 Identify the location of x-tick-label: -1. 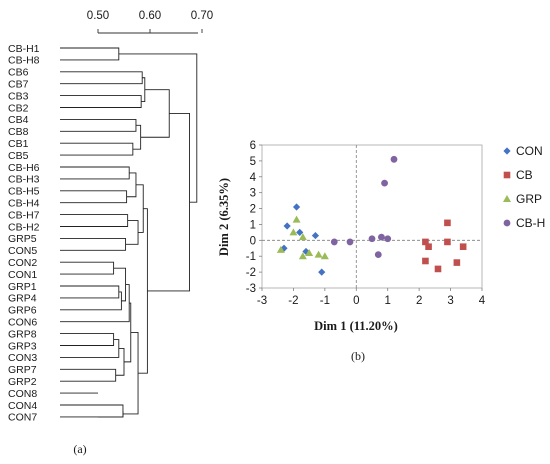
(325, 301).